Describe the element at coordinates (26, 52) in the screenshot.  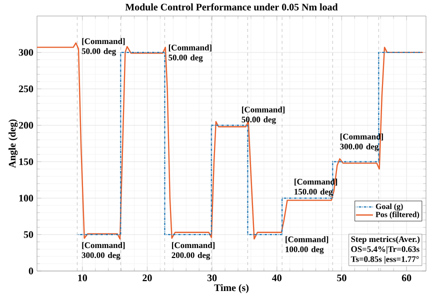
I see `y-tick-label: 300` at that location.